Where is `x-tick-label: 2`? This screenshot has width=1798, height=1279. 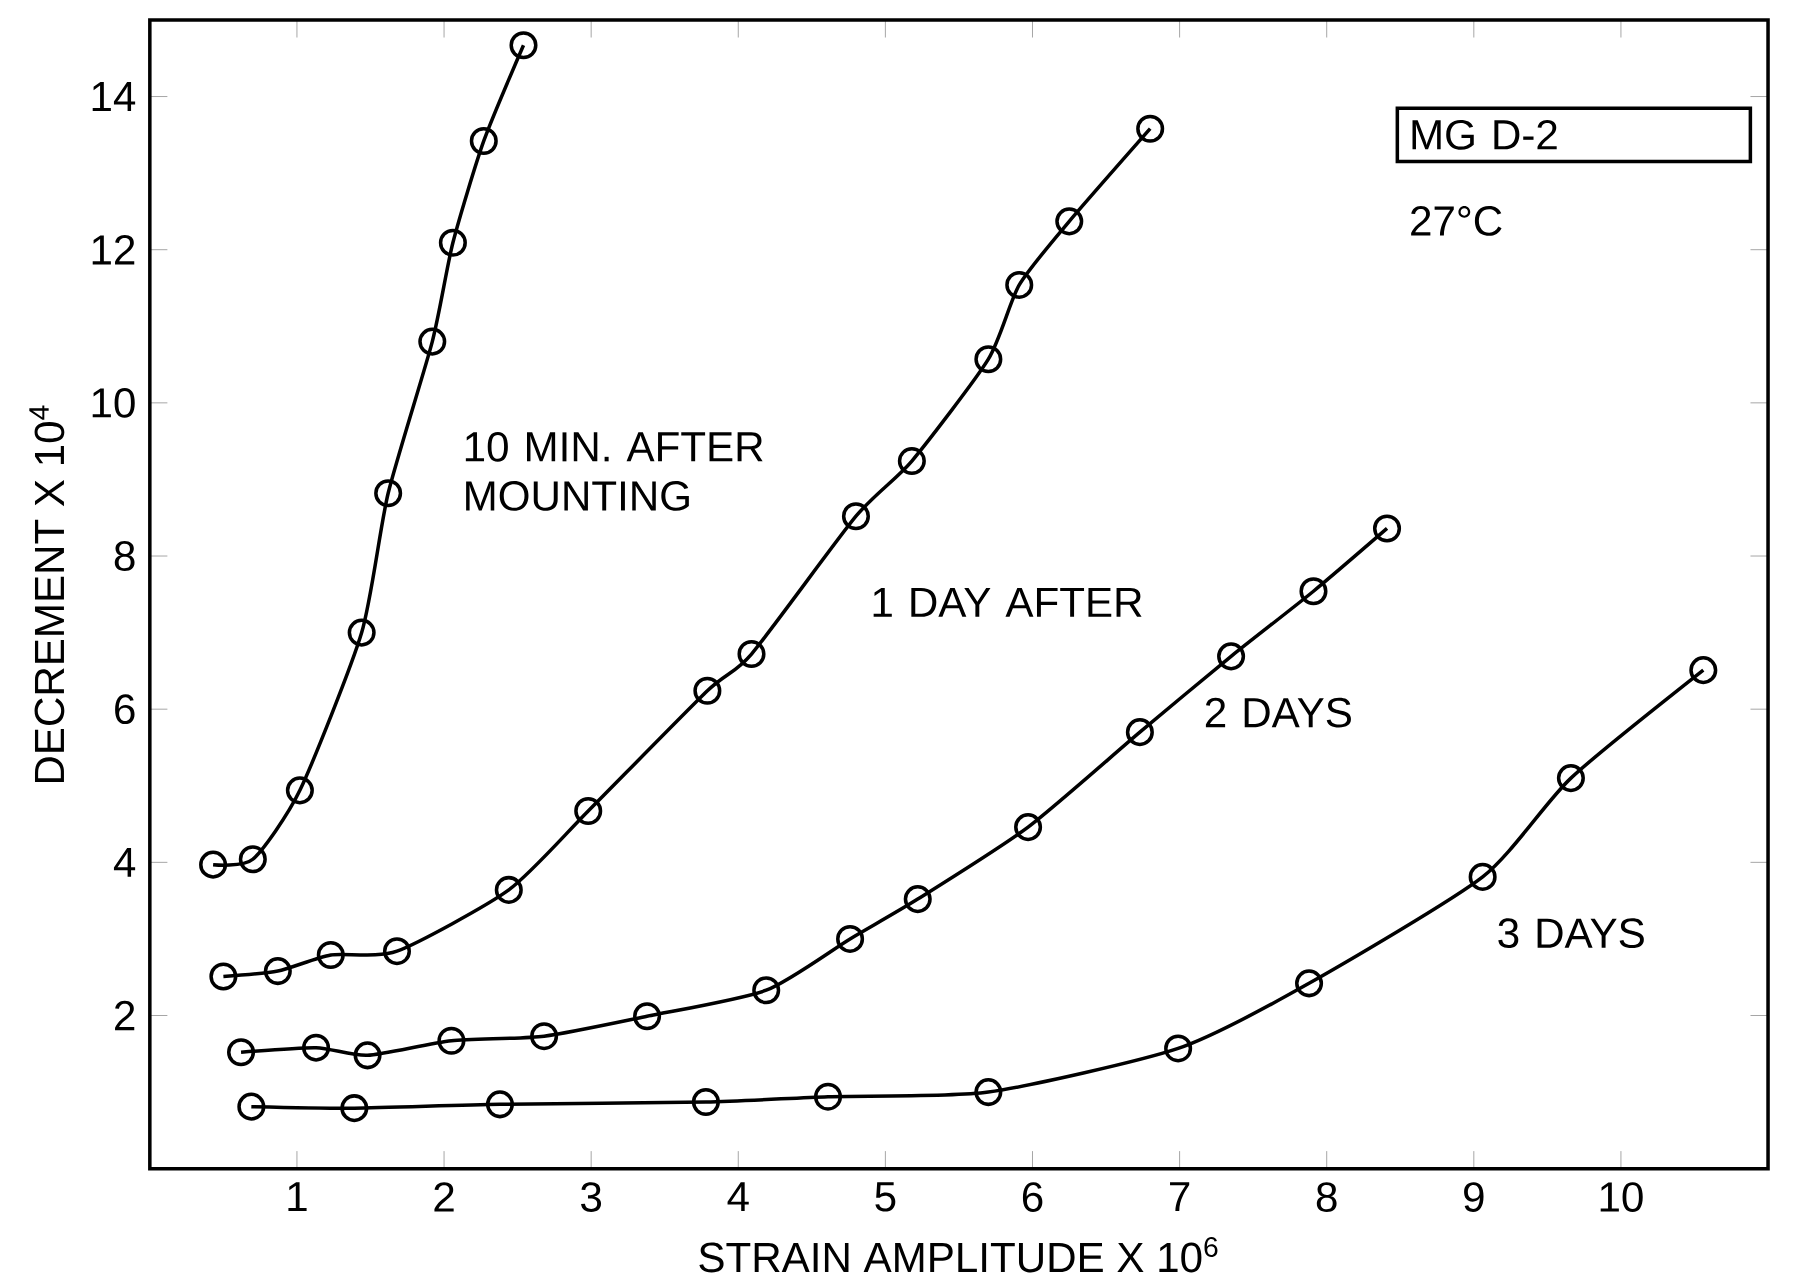 x-tick-label: 2 is located at coordinates (444, 1197).